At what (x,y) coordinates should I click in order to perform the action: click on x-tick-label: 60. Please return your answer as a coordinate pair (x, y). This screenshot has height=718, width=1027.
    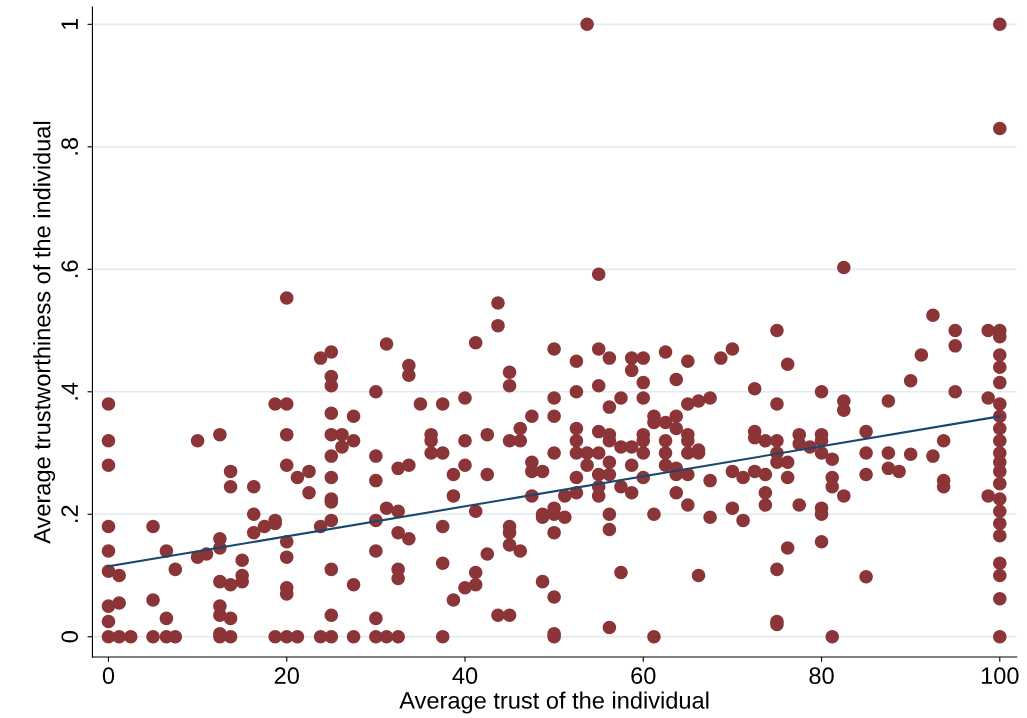
    Looking at the image, I should click on (643, 676).